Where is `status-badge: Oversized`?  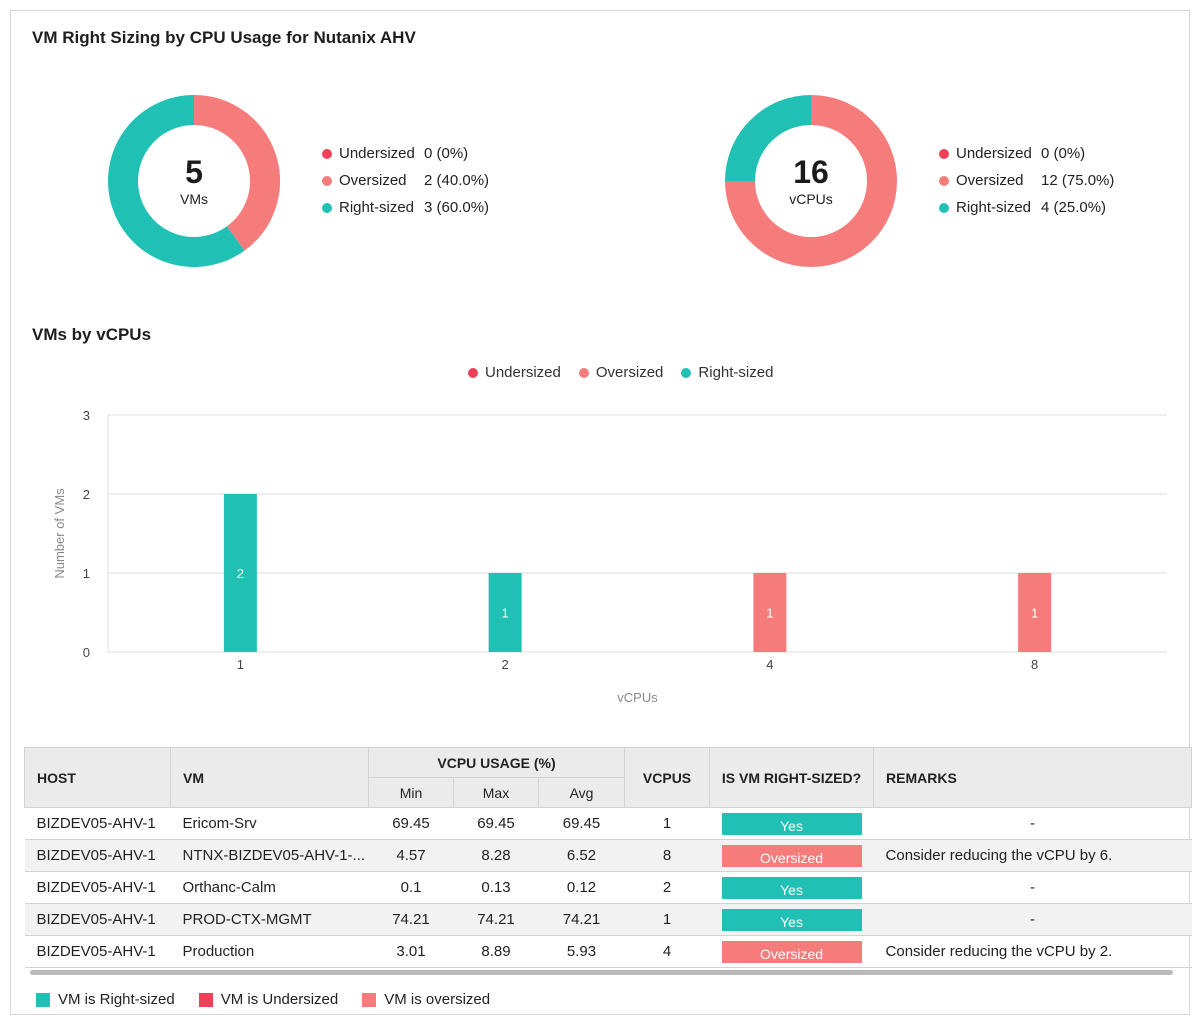 status-badge: Oversized is located at coordinates (791, 951).